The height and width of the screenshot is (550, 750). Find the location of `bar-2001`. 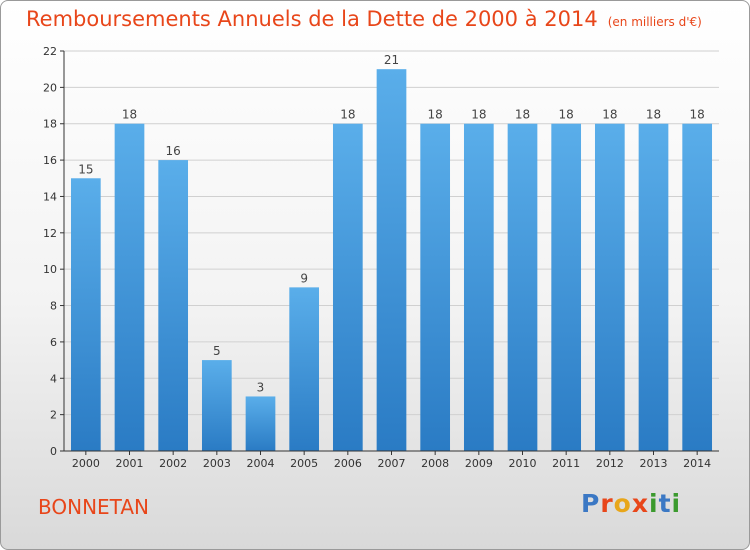

bar-2001 is located at coordinates (129, 287).